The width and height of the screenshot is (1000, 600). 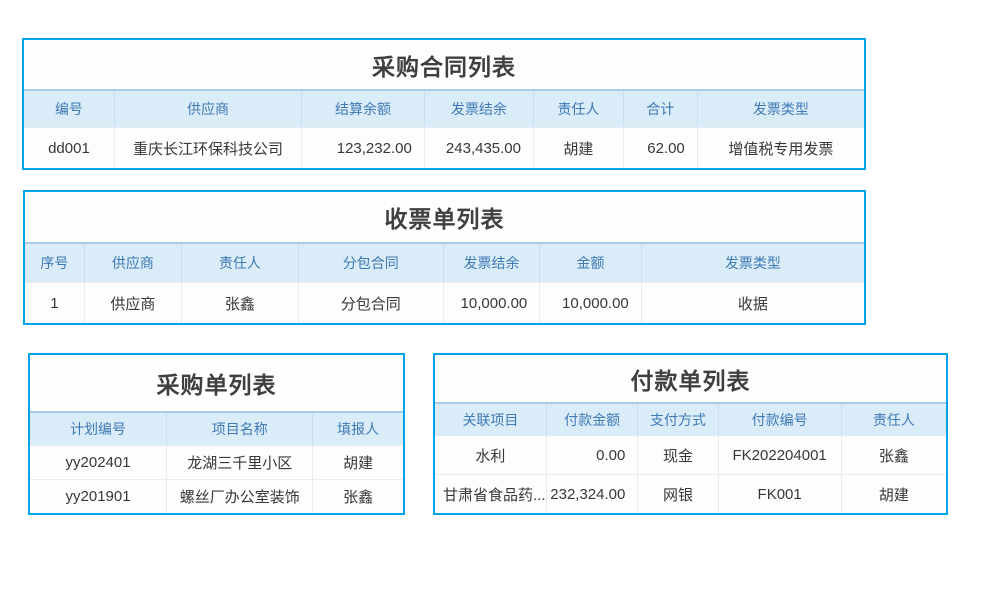 What do you see at coordinates (69, 148) in the screenshot?
I see `cell-code: dd001` at bounding box center [69, 148].